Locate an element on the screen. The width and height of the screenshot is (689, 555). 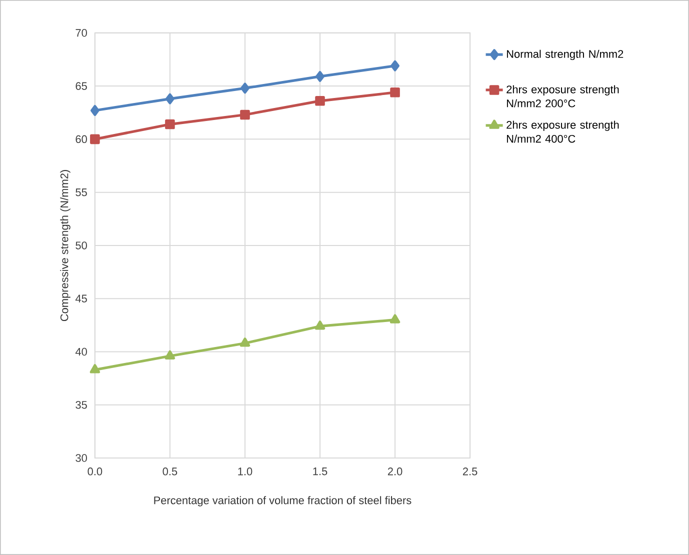
legend-label: Normal strength N/mm2 is located at coordinates (565, 55).